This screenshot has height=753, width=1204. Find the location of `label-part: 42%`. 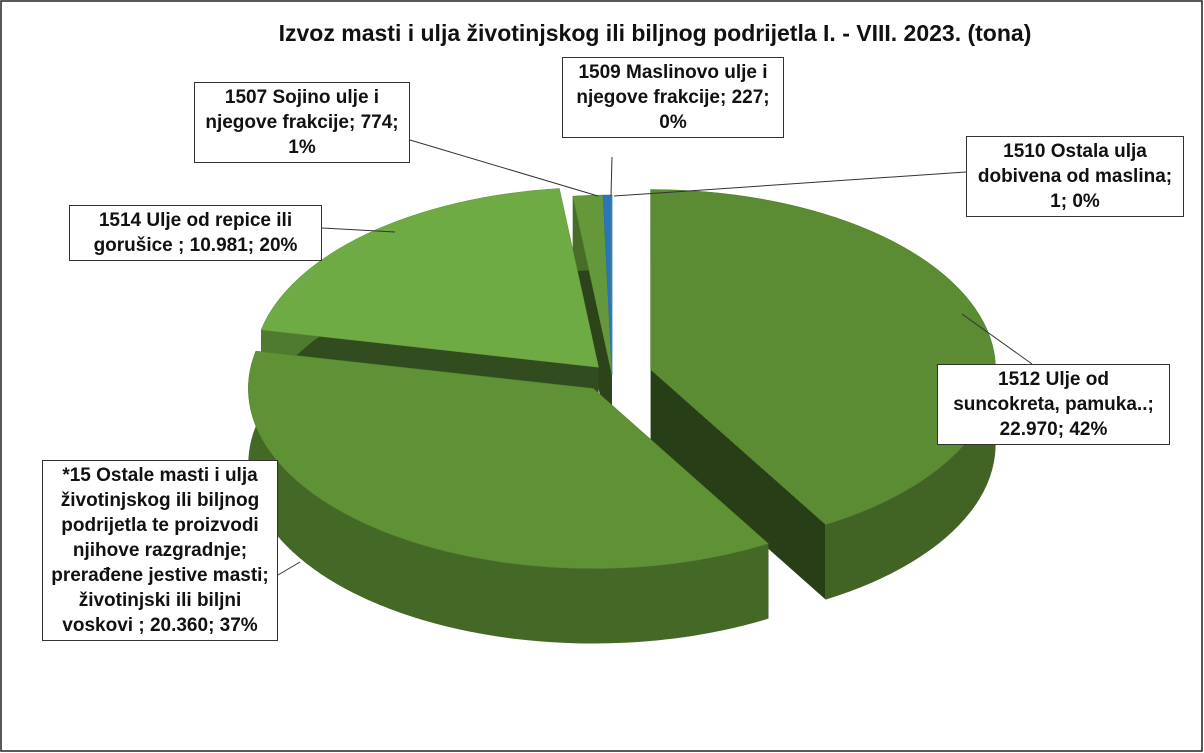

label-part: 42% is located at coordinates (1088, 429).